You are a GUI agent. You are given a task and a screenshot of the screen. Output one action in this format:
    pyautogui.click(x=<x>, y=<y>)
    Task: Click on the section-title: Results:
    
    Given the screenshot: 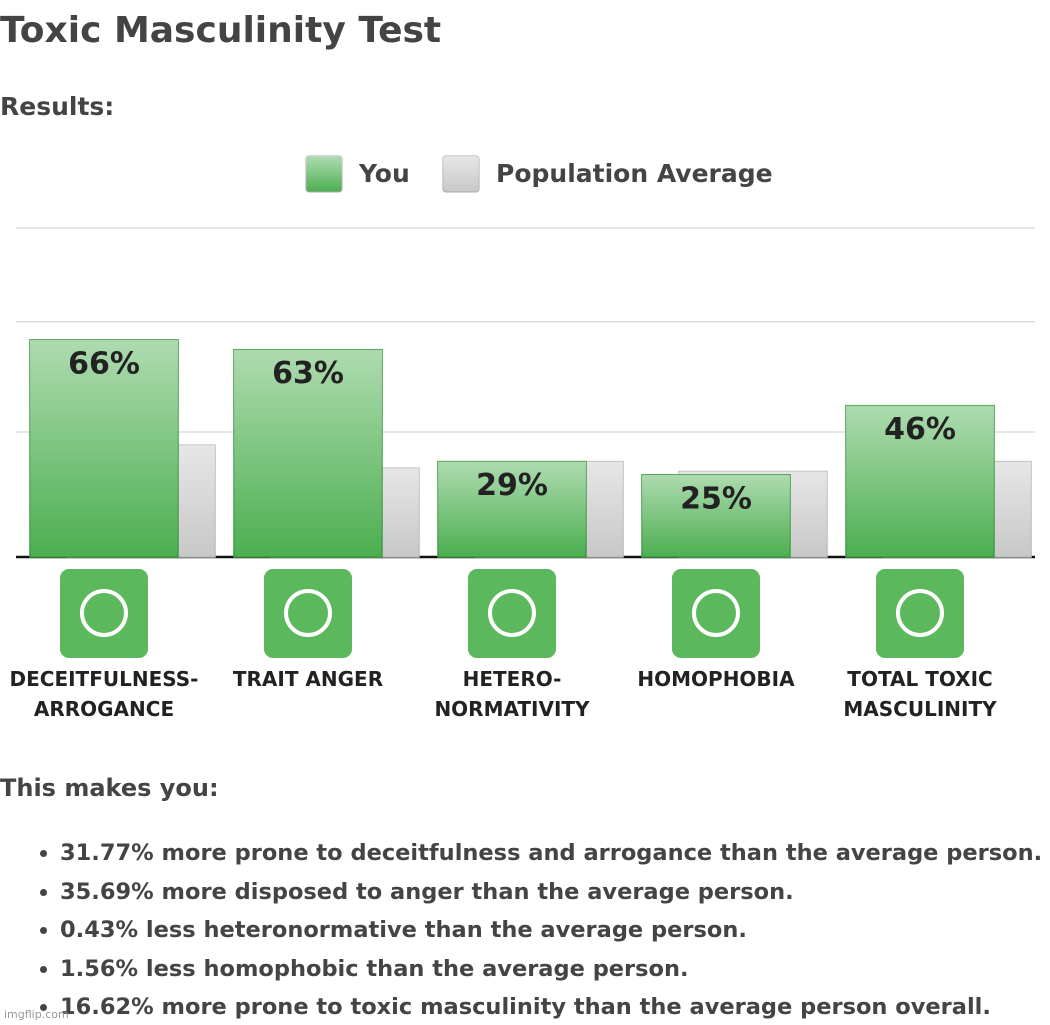 What is the action you would take?
    pyautogui.click(x=57, y=106)
    